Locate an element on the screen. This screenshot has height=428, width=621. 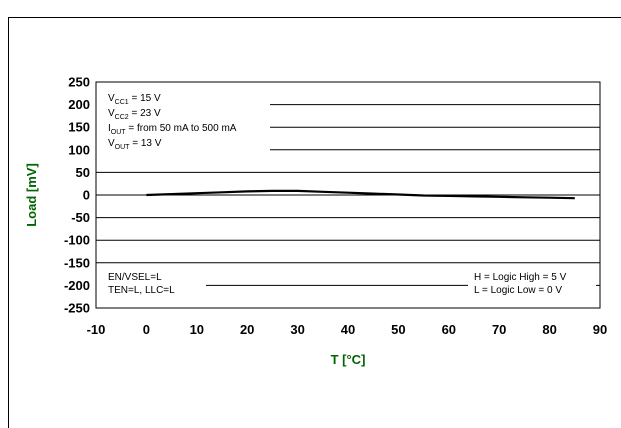
x-tick-label: 60 is located at coordinates (449, 329).